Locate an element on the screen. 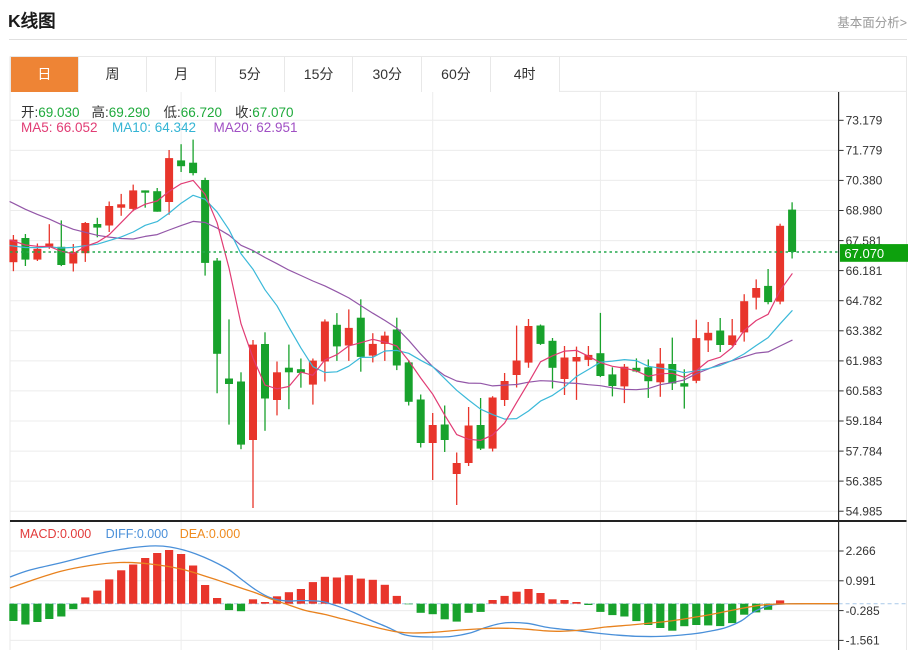 This screenshot has height=650, width=915. svg-text: 60.583 is located at coordinates (864, 391).